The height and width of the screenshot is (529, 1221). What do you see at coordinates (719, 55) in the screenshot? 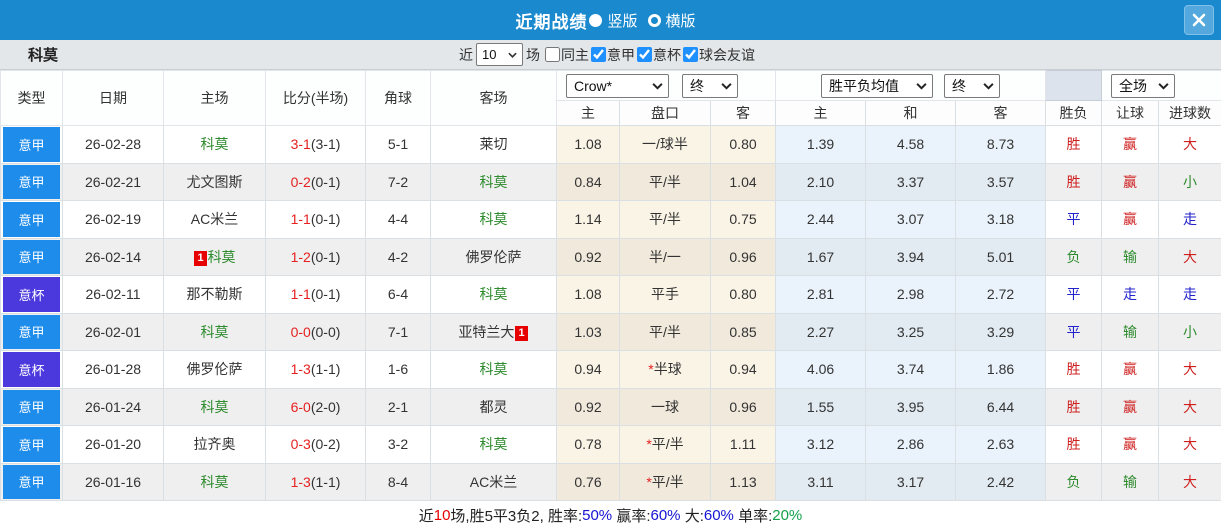
I see `checkbox-club-friendly: 球会友谊` at bounding box center [719, 55].